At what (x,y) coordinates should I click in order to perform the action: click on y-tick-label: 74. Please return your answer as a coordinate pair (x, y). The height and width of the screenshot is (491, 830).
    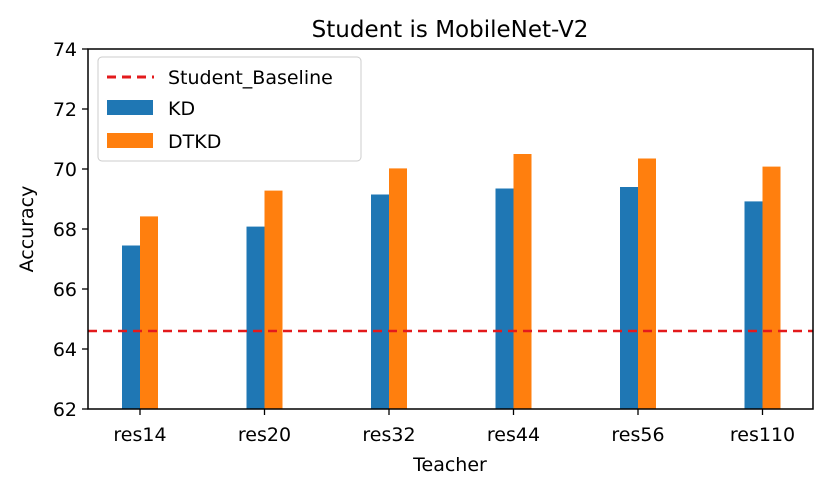
    Looking at the image, I should click on (65, 50).